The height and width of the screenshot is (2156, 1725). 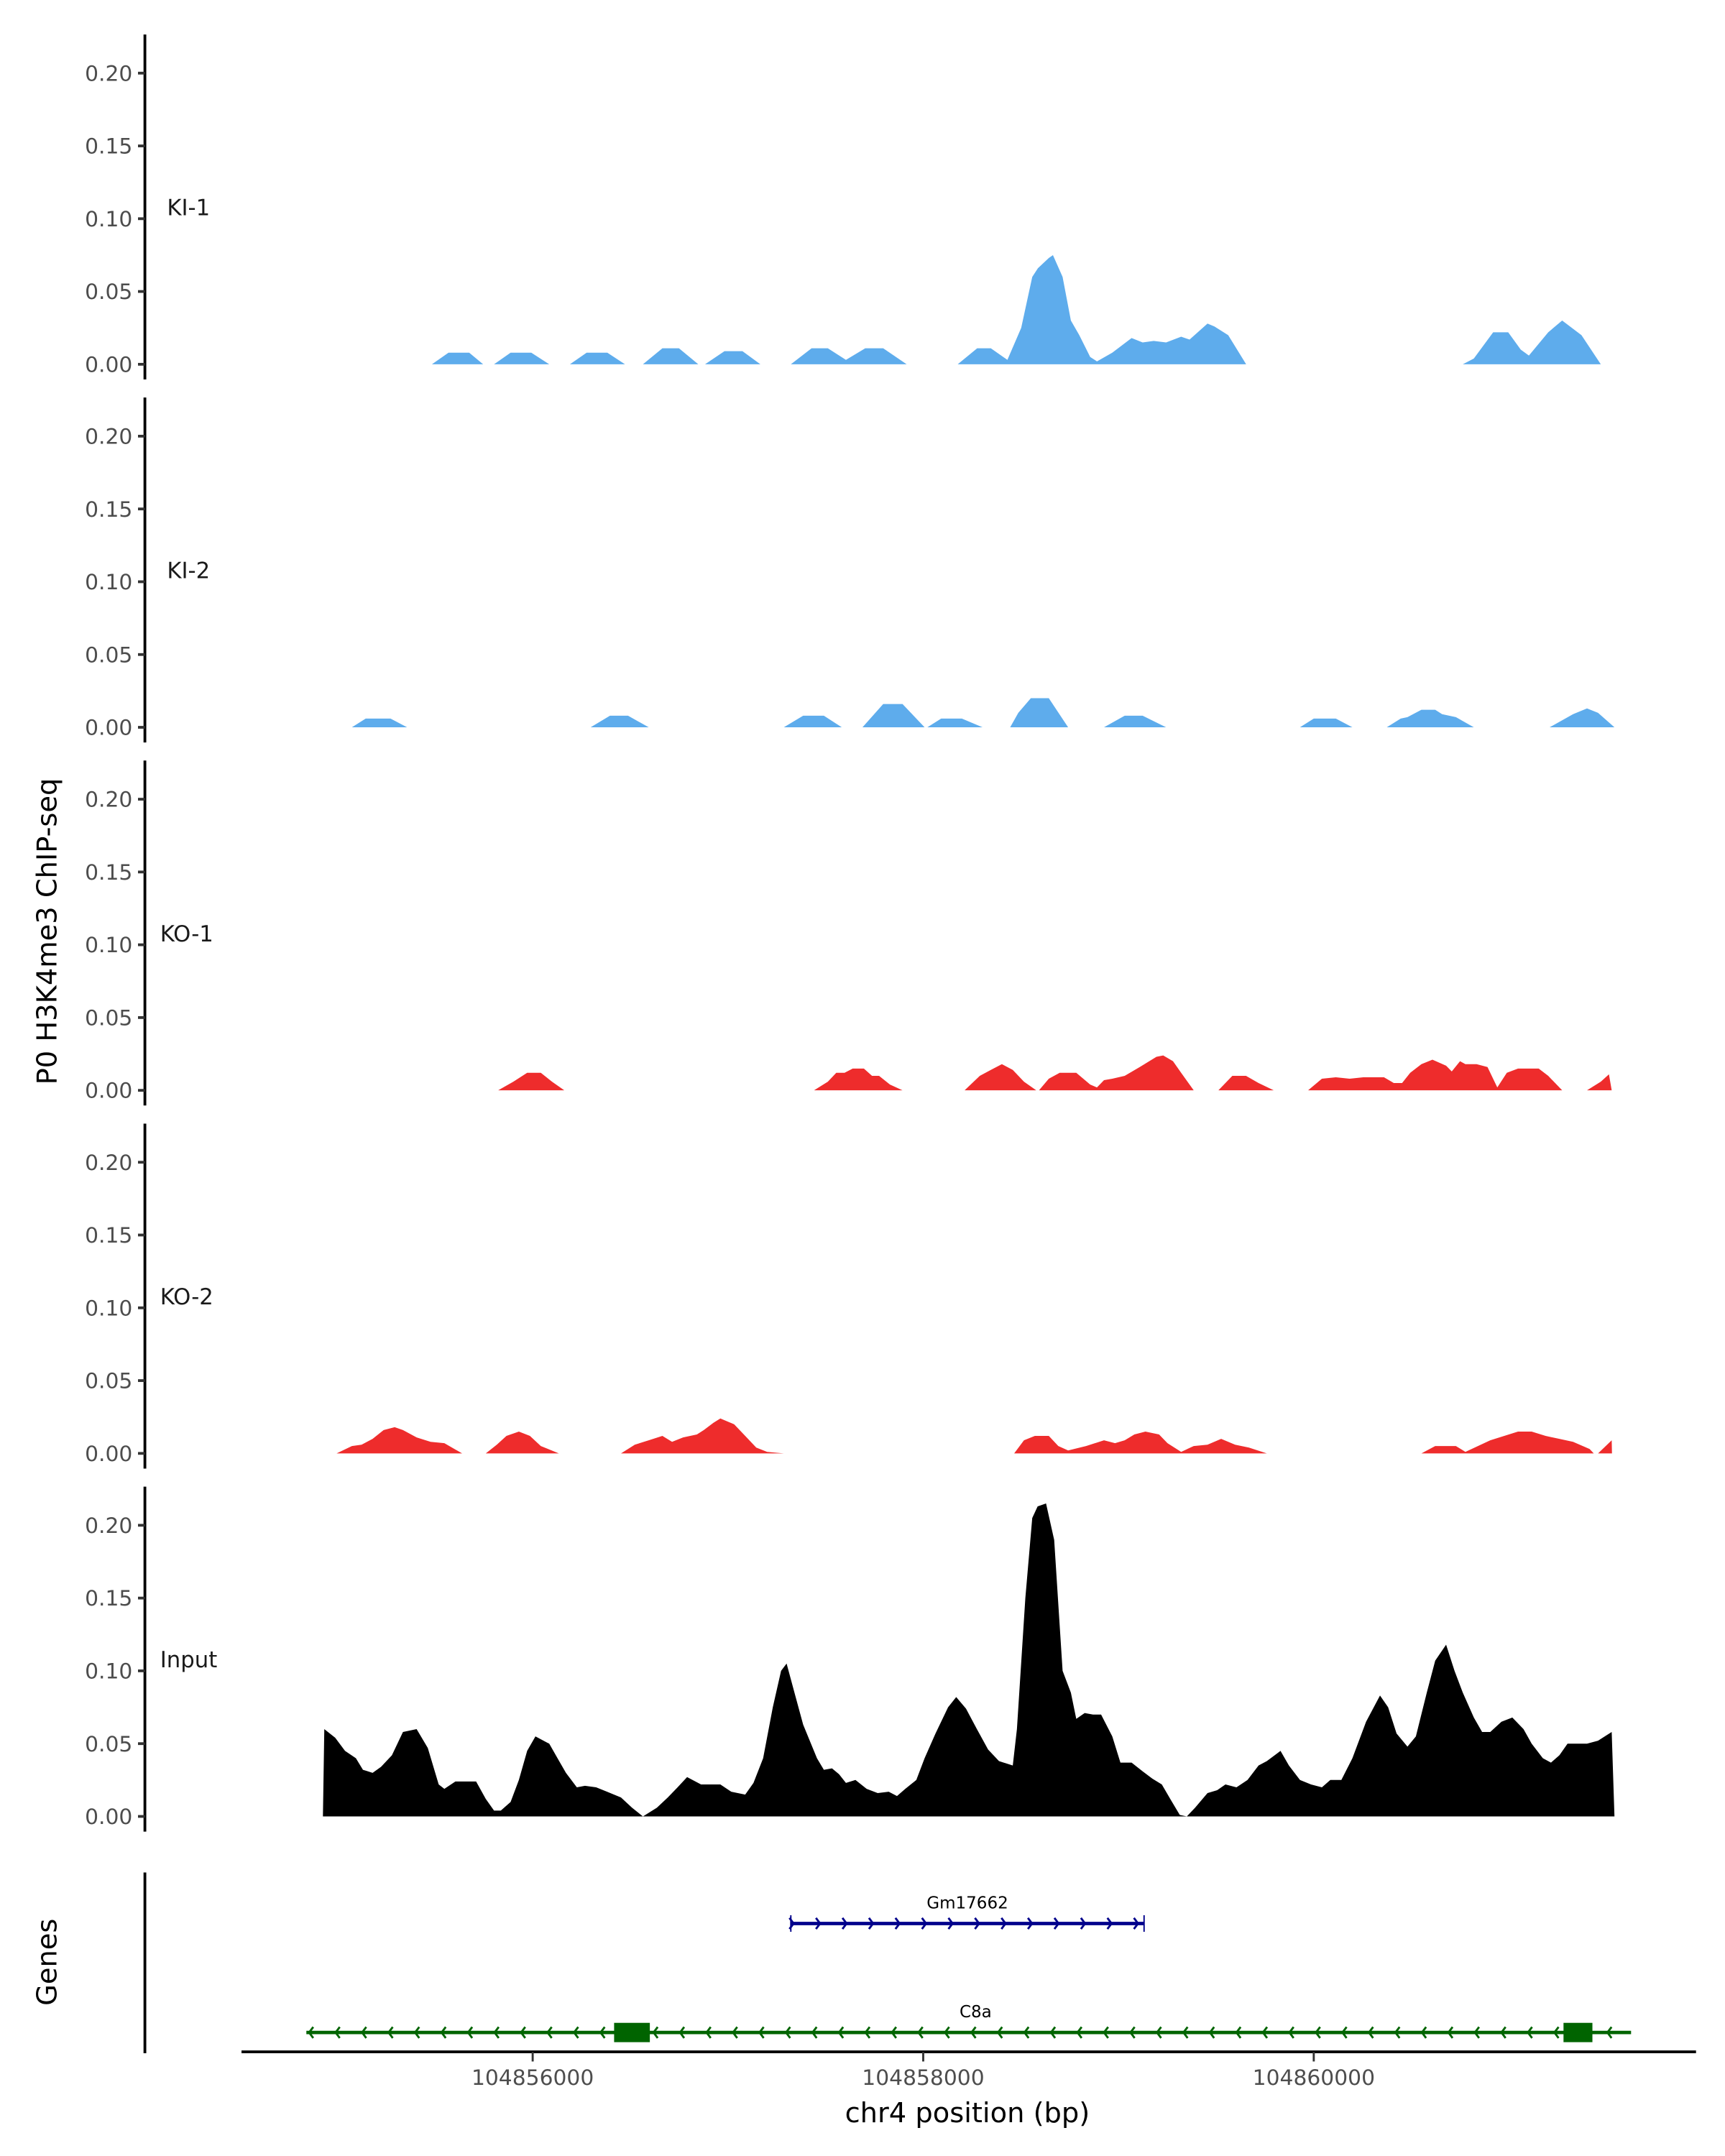 I want to click on x-tick-label: 104858000, so click(x=923, y=2078).